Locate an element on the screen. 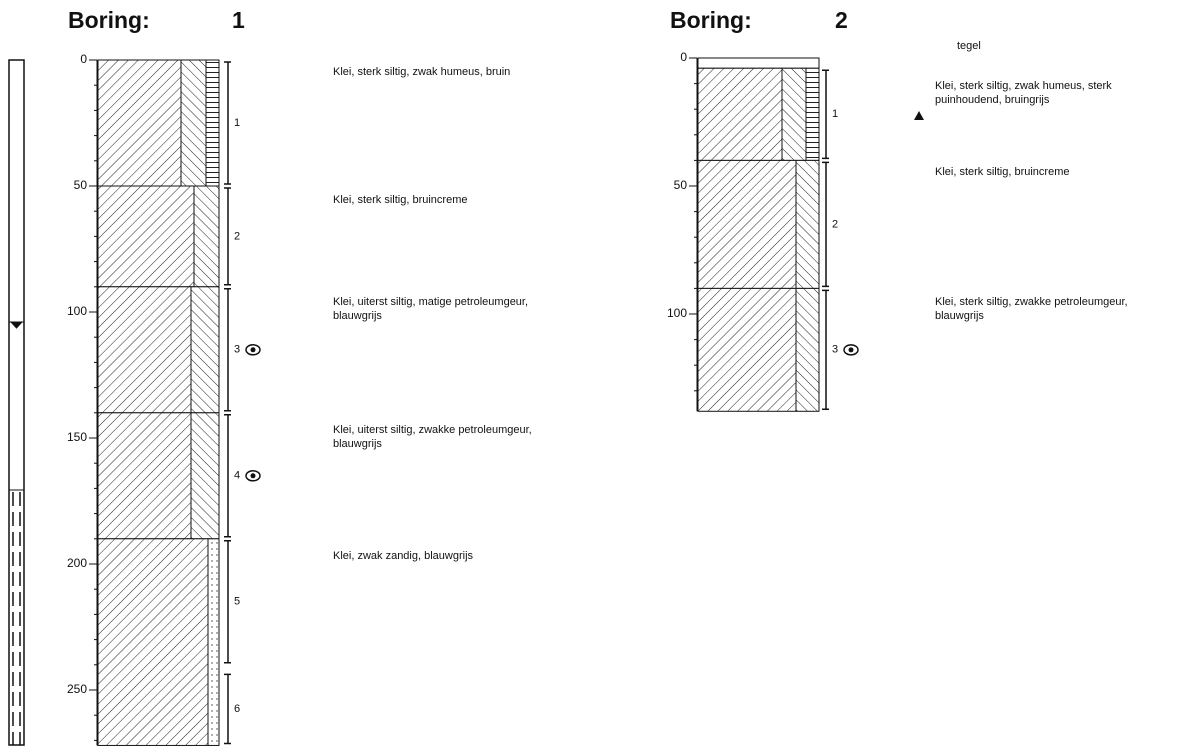 Image resolution: width=1201 pixels, height=747 pixels. well-strip is located at coordinates (16, 402).